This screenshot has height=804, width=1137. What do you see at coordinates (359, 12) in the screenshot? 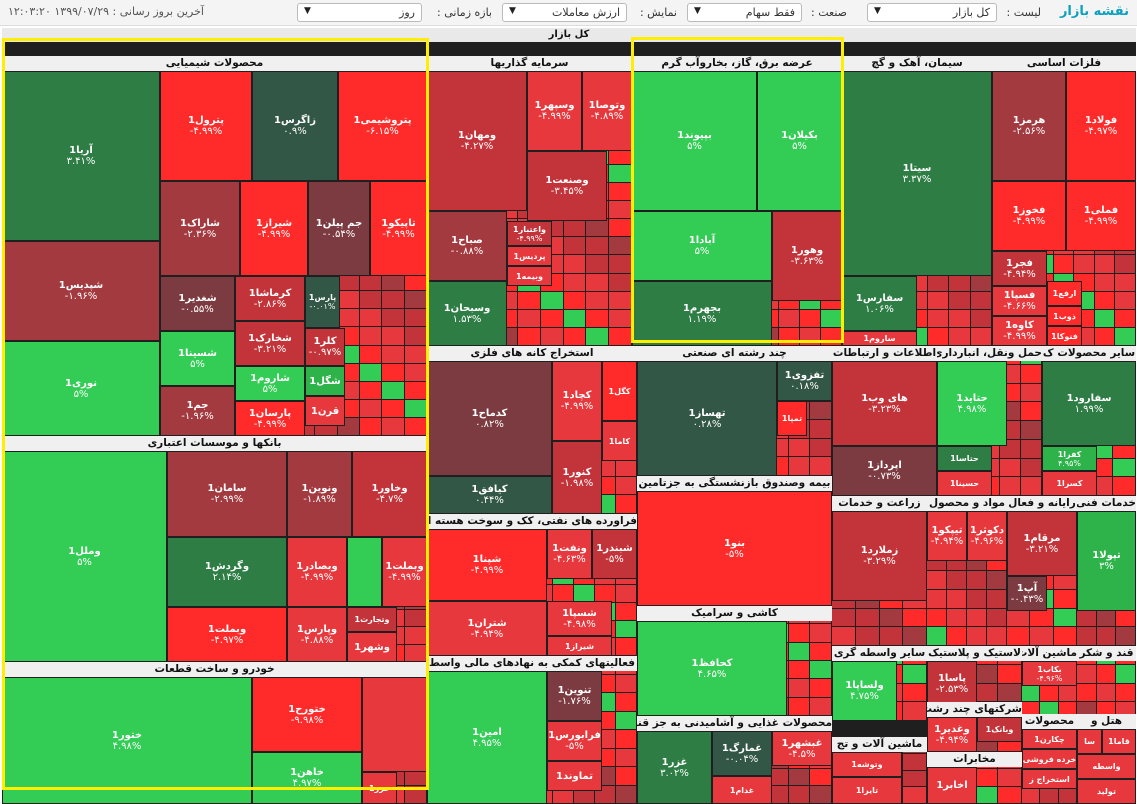
I see `period-select: روز▼` at bounding box center [359, 12].